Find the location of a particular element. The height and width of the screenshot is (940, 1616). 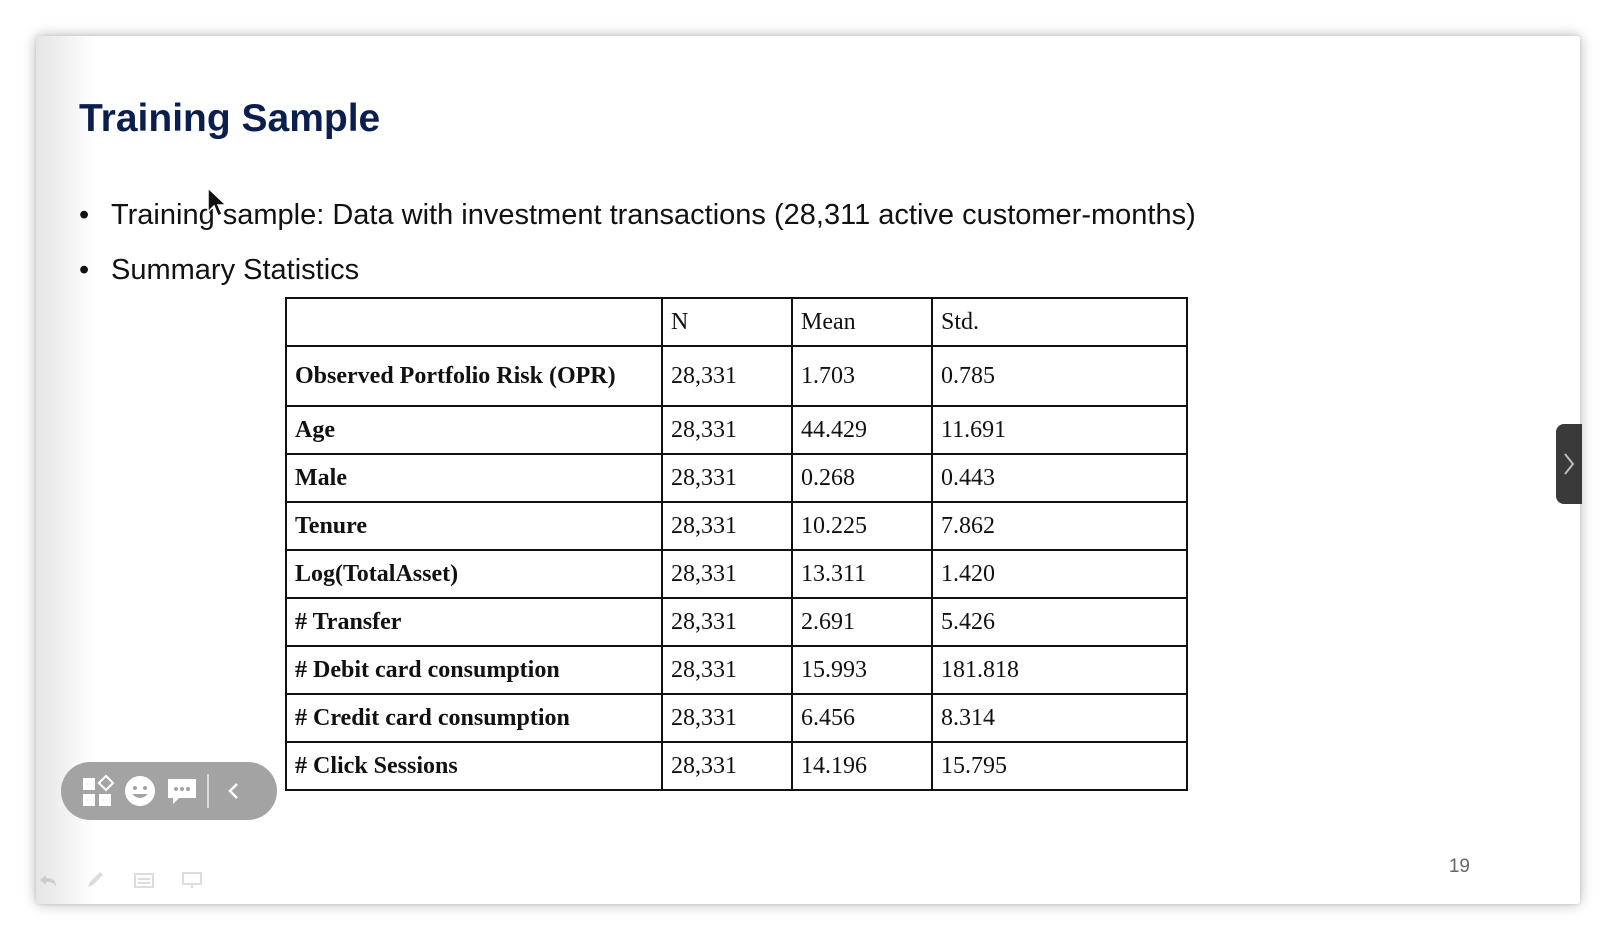

bullet-item: • Summary Statistics is located at coordinates (637, 270).